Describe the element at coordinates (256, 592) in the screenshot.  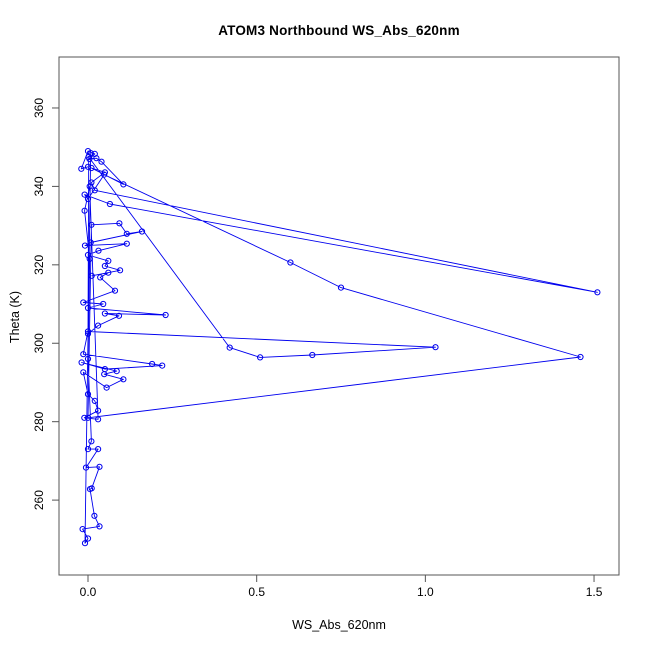
I see `x-tick-label: 0.5` at that location.